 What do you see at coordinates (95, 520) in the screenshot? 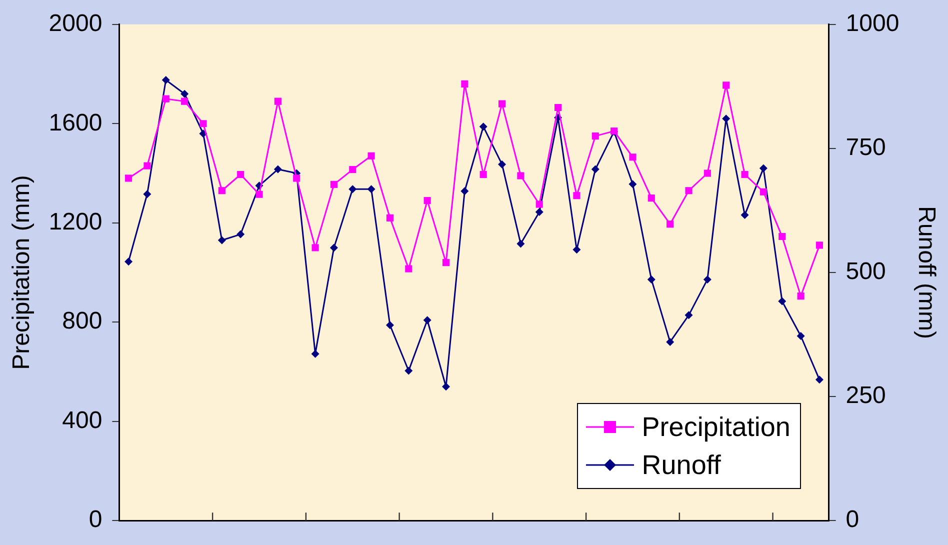
I see `y-tick-label: 0` at bounding box center [95, 520].